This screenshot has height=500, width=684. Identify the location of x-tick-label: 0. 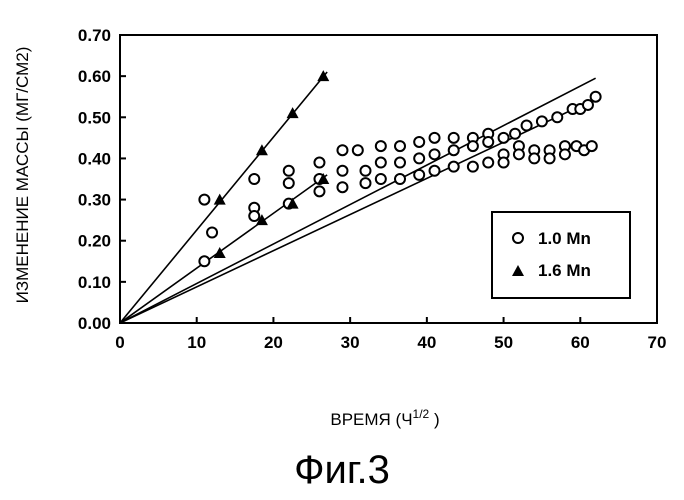
(119, 342).